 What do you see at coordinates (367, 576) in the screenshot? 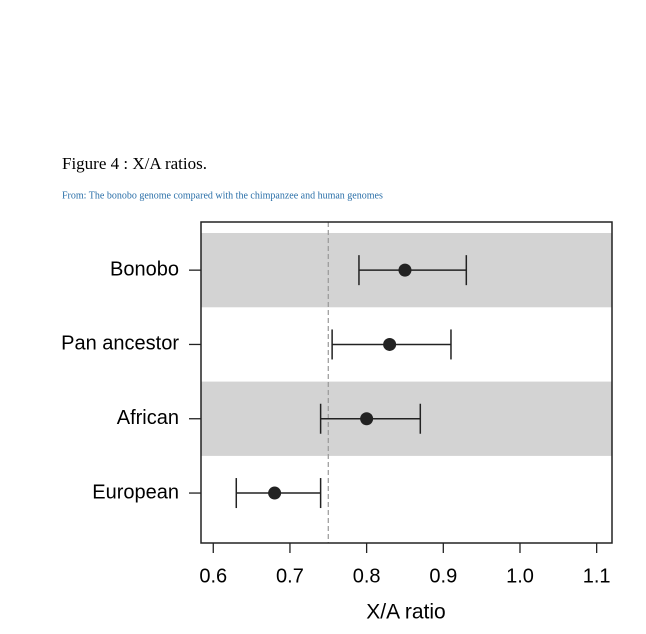
I see `x-tick-label: 0.8` at bounding box center [367, 576].